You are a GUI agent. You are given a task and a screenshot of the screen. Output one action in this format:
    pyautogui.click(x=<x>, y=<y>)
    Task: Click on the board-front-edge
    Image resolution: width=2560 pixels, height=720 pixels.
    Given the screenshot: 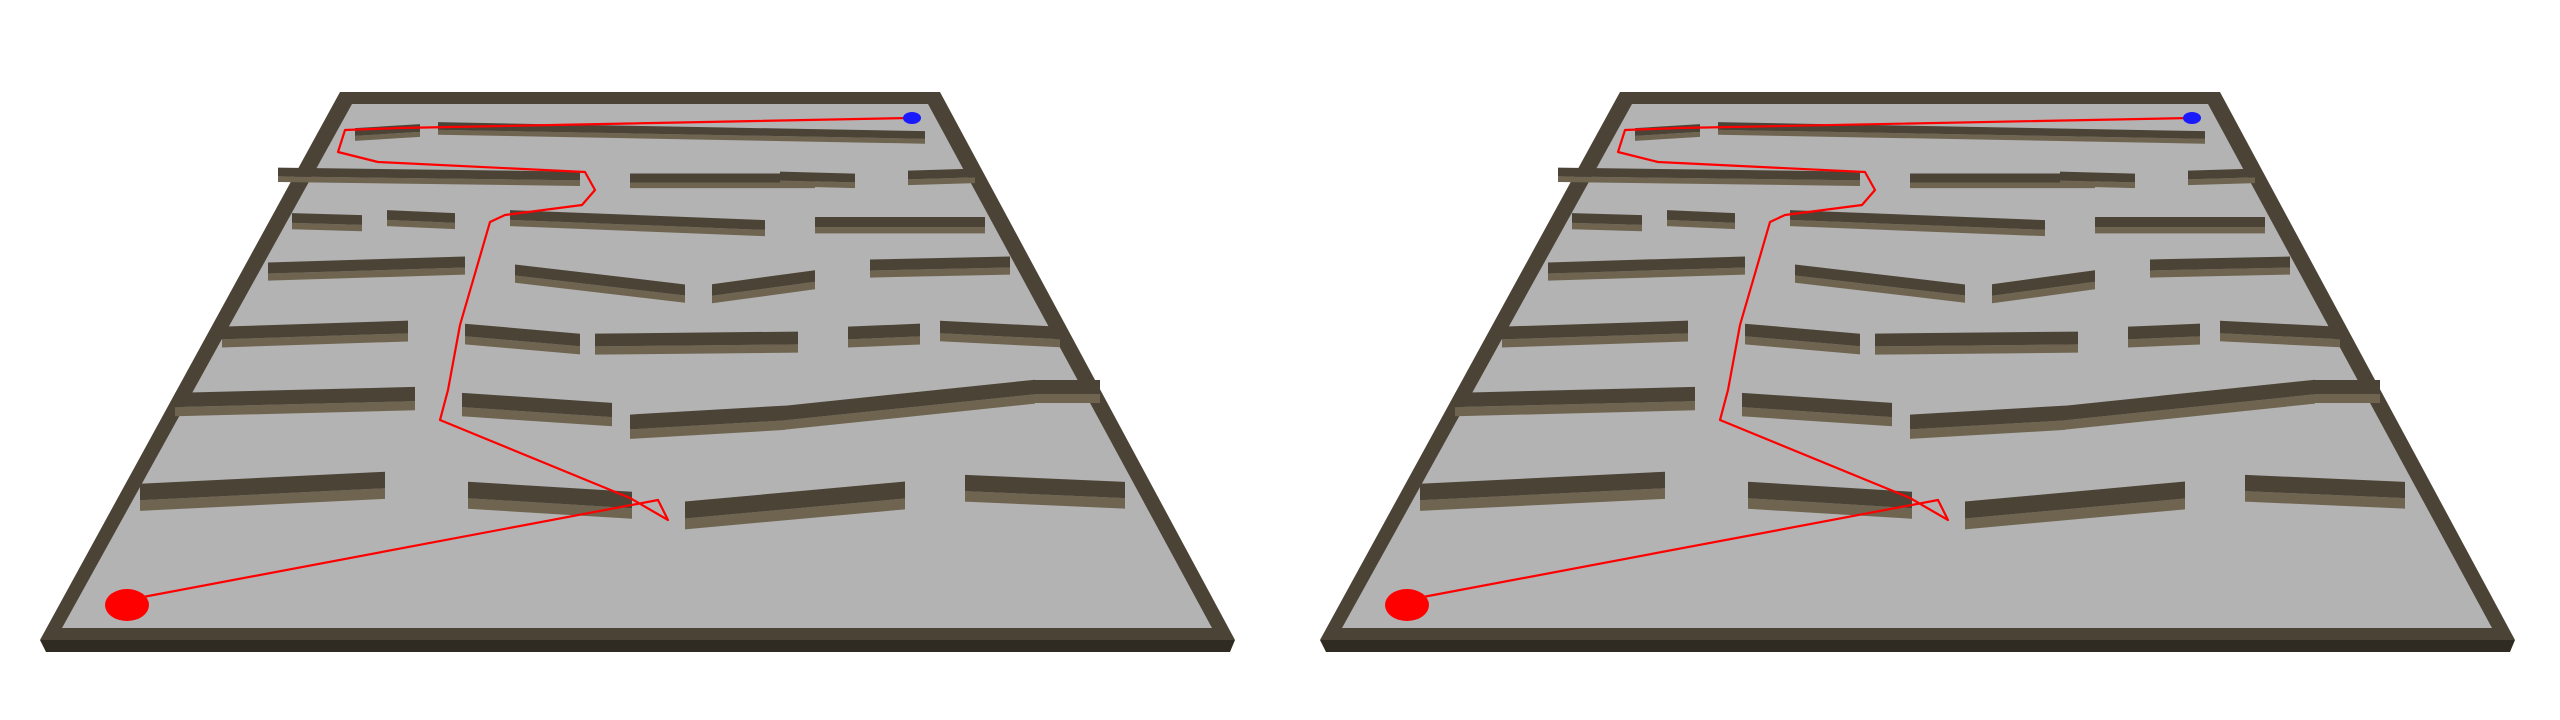 What is the action you would take?
    pyautogui.click(x=637, y=646)
    